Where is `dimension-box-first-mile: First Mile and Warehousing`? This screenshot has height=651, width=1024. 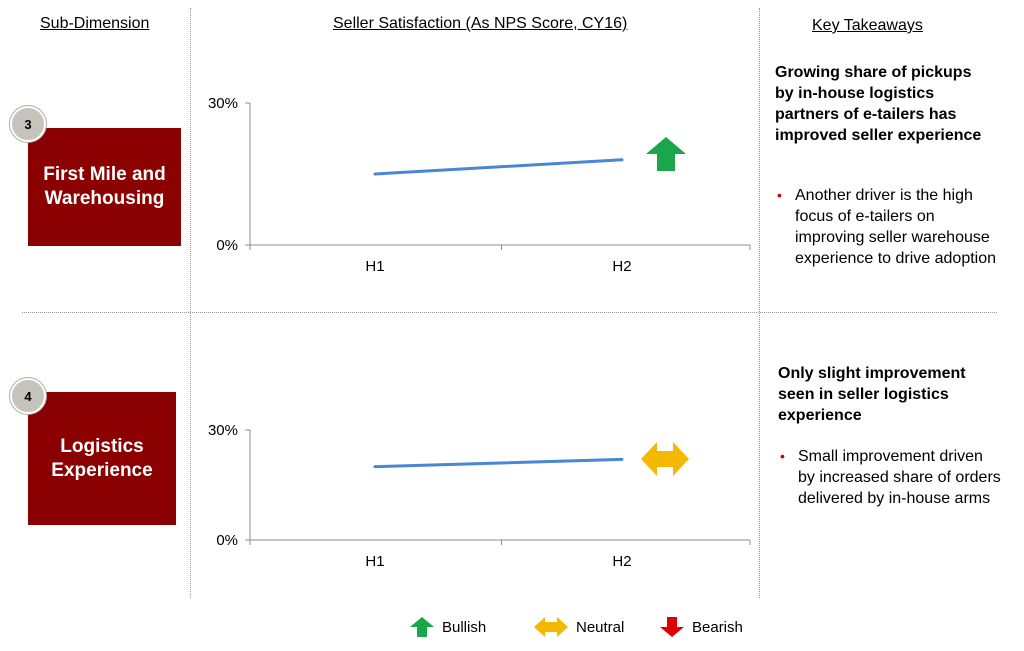 dimension-box-first-mile: First Mile and Warehousing is located at coordinates (104, 187).